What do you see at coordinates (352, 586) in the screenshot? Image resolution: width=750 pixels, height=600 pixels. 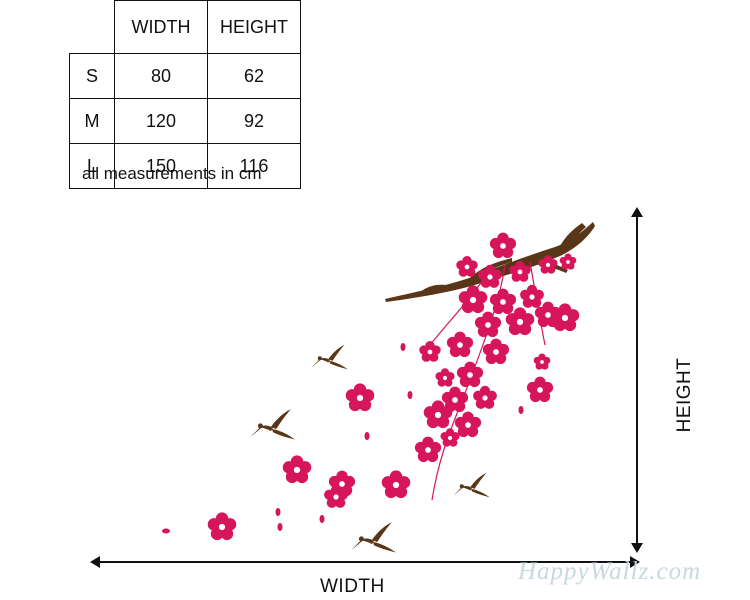 I see `width-label: WIDTH` at bounding box center [352, 586].